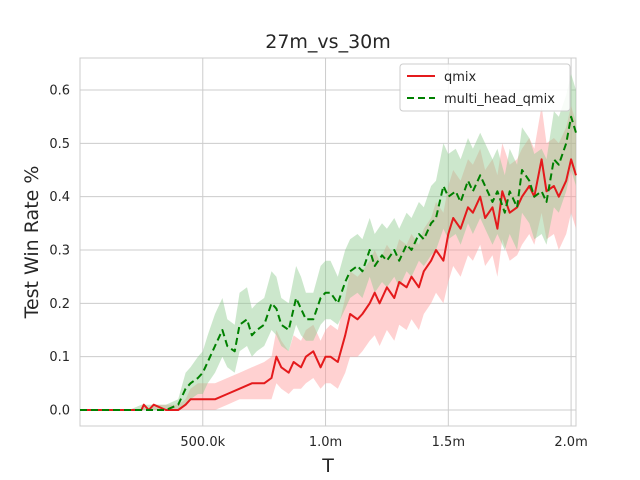  I want to click on x-axis-label: T, so click(327, 466).